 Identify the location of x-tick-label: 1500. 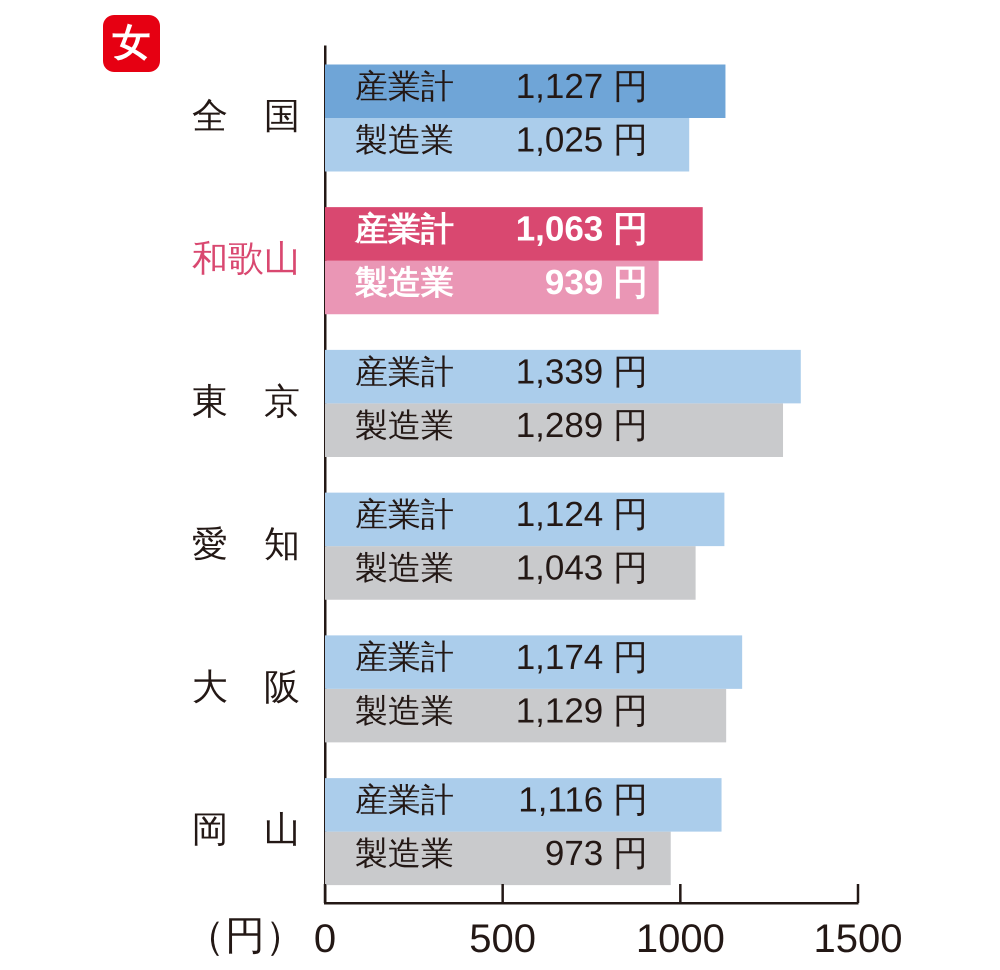
(858, 939).